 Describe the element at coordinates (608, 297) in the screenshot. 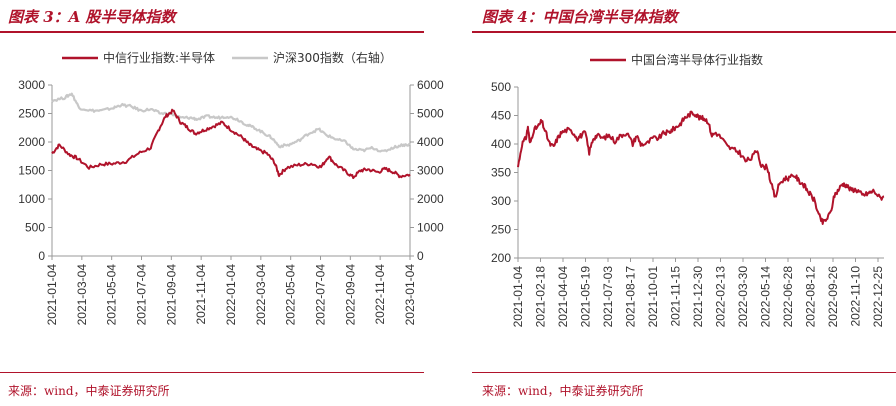

I see `right-chart-x-tick-label: 2021-07-03` at that location.